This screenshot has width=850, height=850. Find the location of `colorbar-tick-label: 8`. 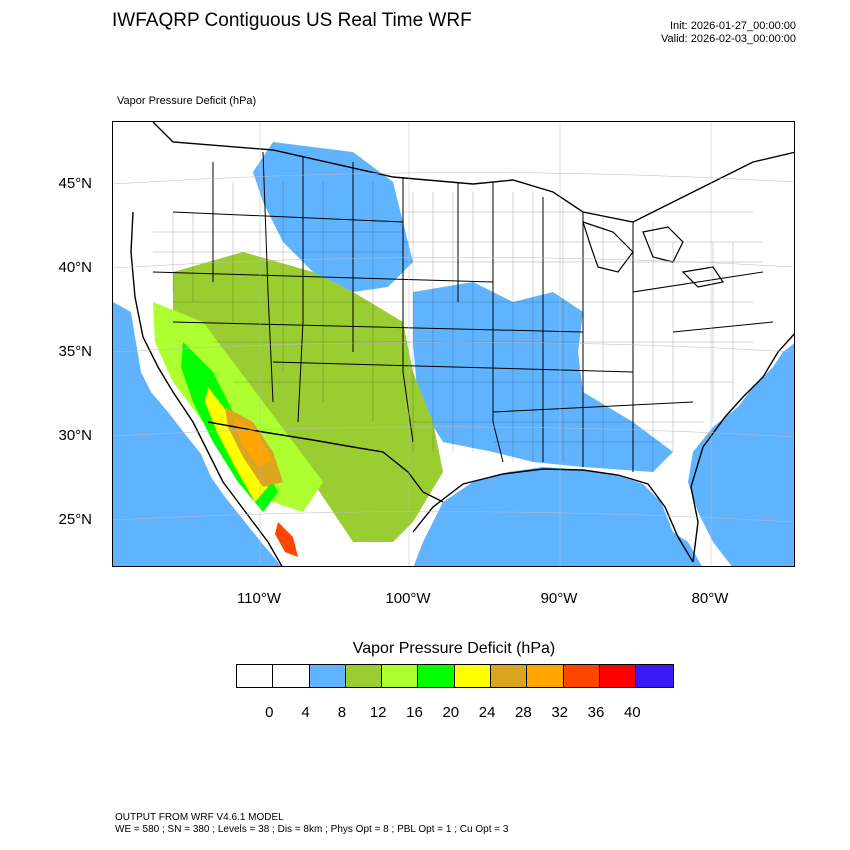

colorbar-tick-label: 8 is located at coordinates (342, 712).